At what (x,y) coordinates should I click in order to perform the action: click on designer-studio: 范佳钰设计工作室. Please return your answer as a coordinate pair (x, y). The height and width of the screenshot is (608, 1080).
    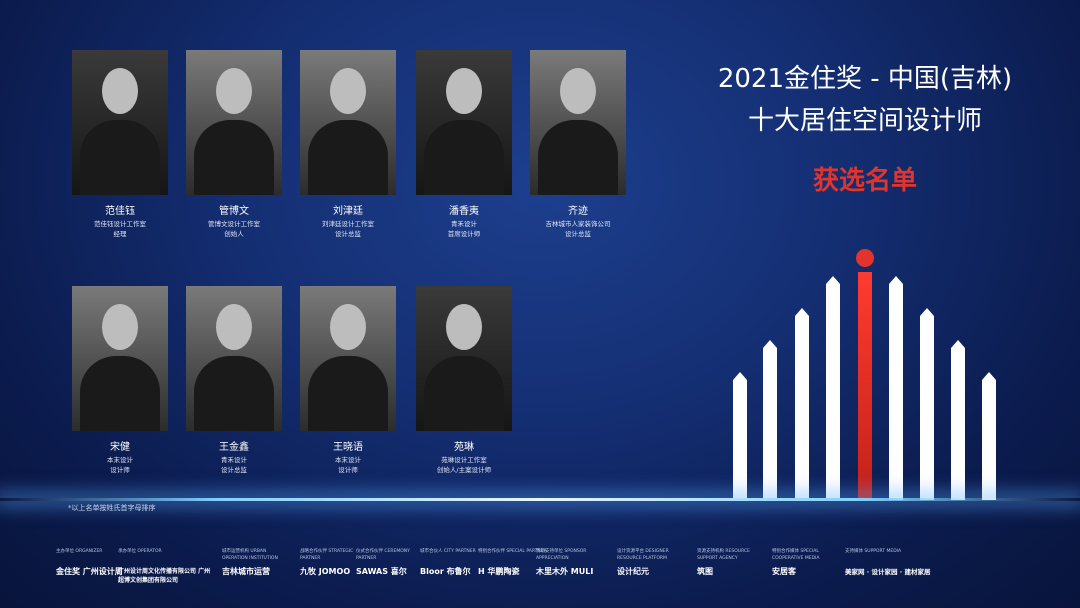
    Looking at the image, I should click on (120, 224).